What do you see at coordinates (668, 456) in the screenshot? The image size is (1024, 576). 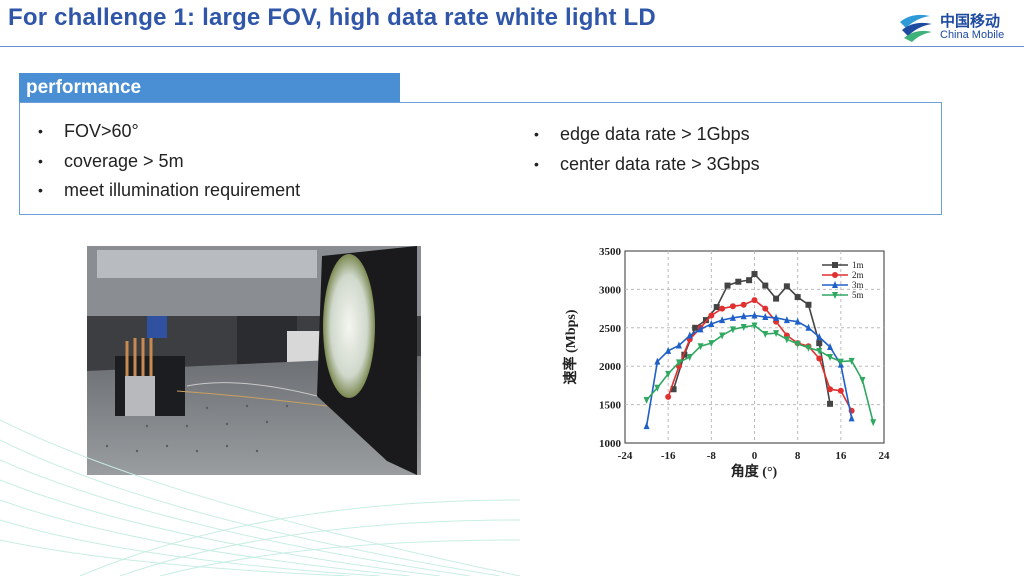 I see `x-tick-label: -16` at bounding box center [668, 456].